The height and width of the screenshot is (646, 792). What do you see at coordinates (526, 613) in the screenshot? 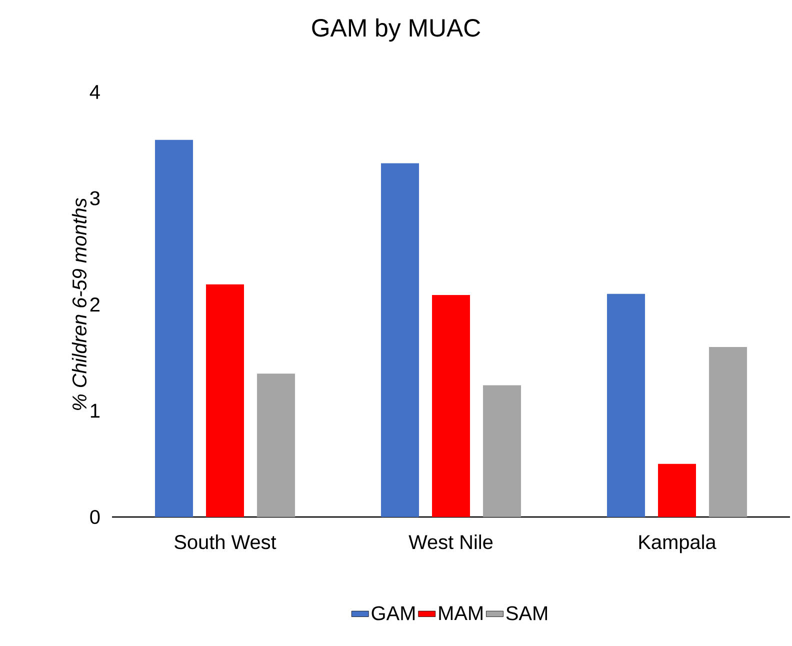
I see `legend-label: SAM` at bounding box center [526, 613].